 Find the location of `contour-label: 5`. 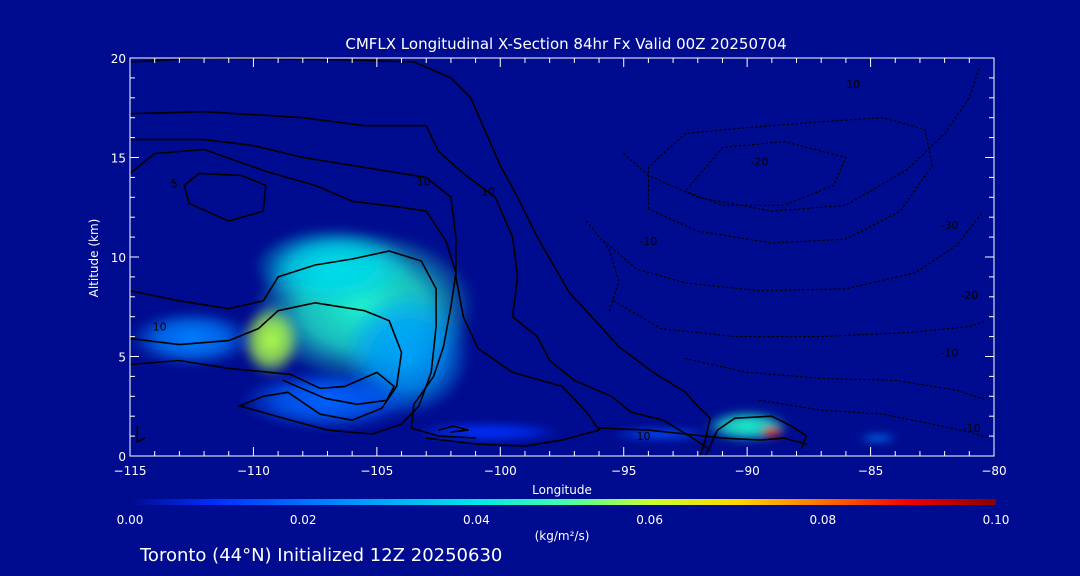

contour-label: 5 is located at coordinates (174, 183).